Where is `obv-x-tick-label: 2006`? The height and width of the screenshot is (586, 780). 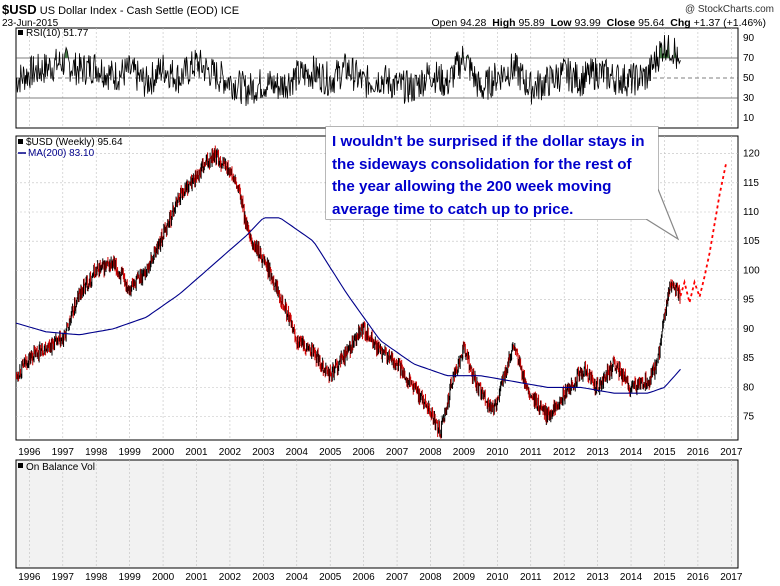 obv-x-tick-label: 2006 is located at coordinates (364, 577).